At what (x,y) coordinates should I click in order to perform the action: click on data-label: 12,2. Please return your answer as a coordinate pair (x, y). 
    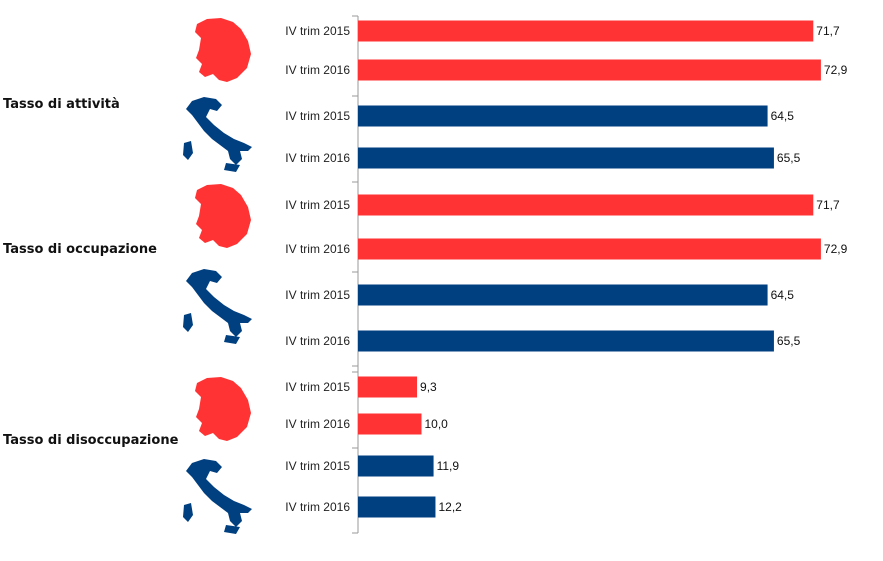
    Looking at the image, I should click on (450, 507).